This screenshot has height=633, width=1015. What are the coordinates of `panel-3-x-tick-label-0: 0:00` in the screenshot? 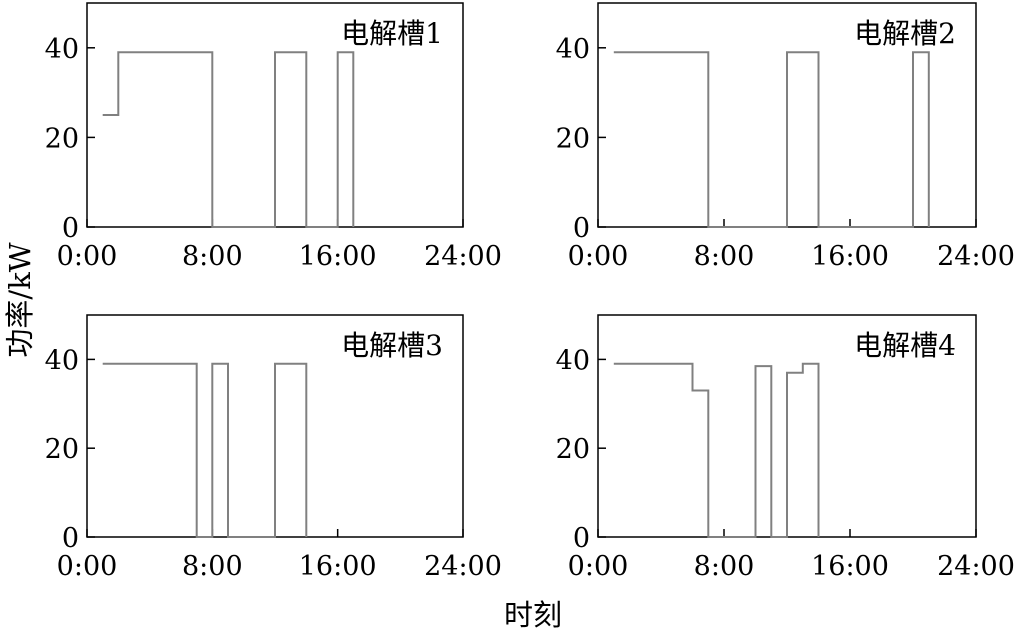 It's located at (87, 566).